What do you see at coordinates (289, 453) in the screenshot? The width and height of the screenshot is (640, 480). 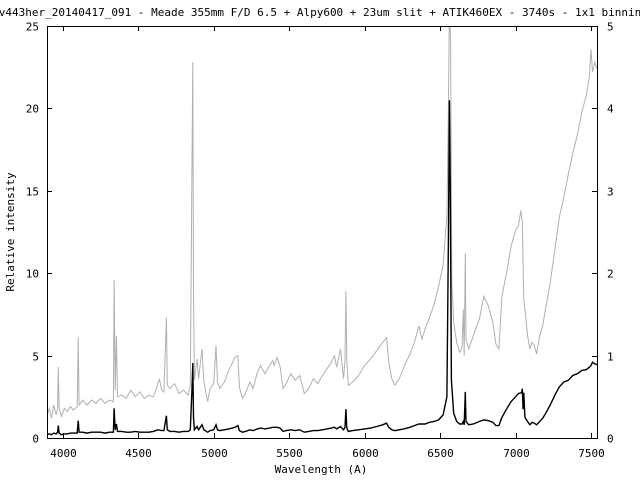 I see `x-tick-label: 5500` at bounding box center [289, 453].